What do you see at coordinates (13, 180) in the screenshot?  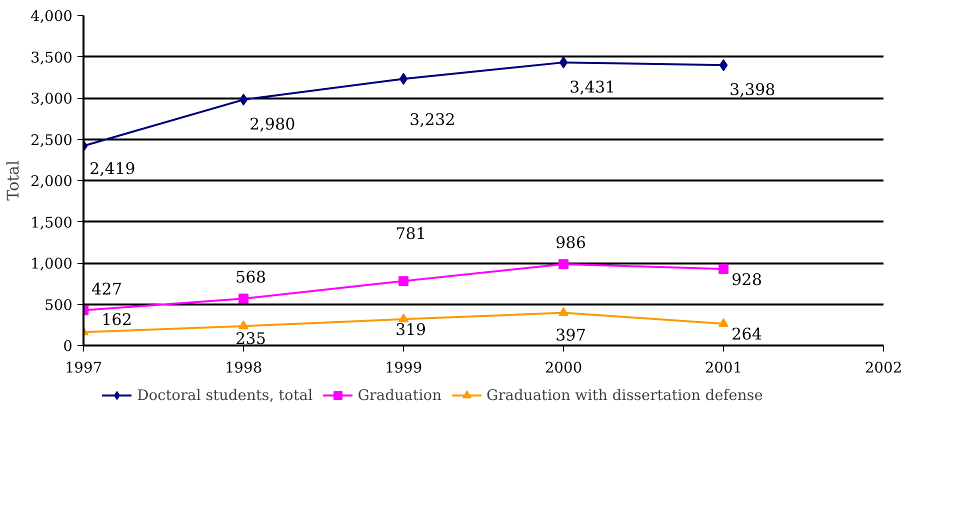 I see `y-axis-title: Total` at bounding box center [13, 180].